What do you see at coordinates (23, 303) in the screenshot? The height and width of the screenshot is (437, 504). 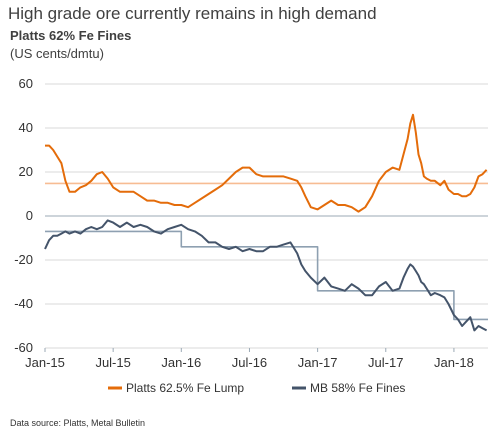 I see `y-tick-label: -40` at bounding box center [23, 303].